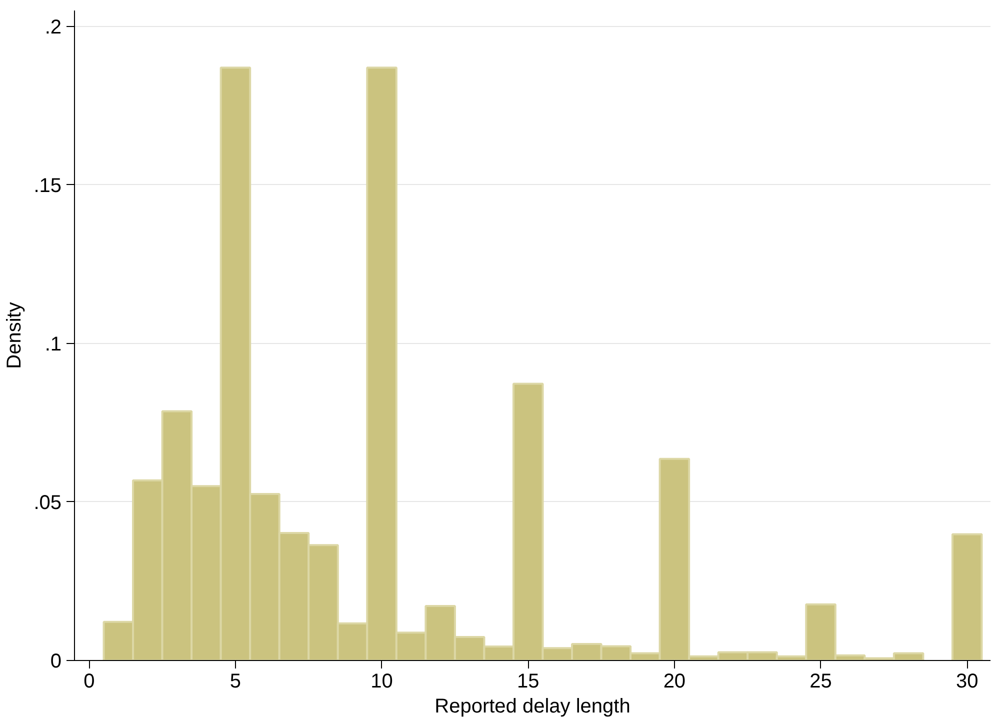  I want to click on x-tick-label: 0, so click(89, 681).